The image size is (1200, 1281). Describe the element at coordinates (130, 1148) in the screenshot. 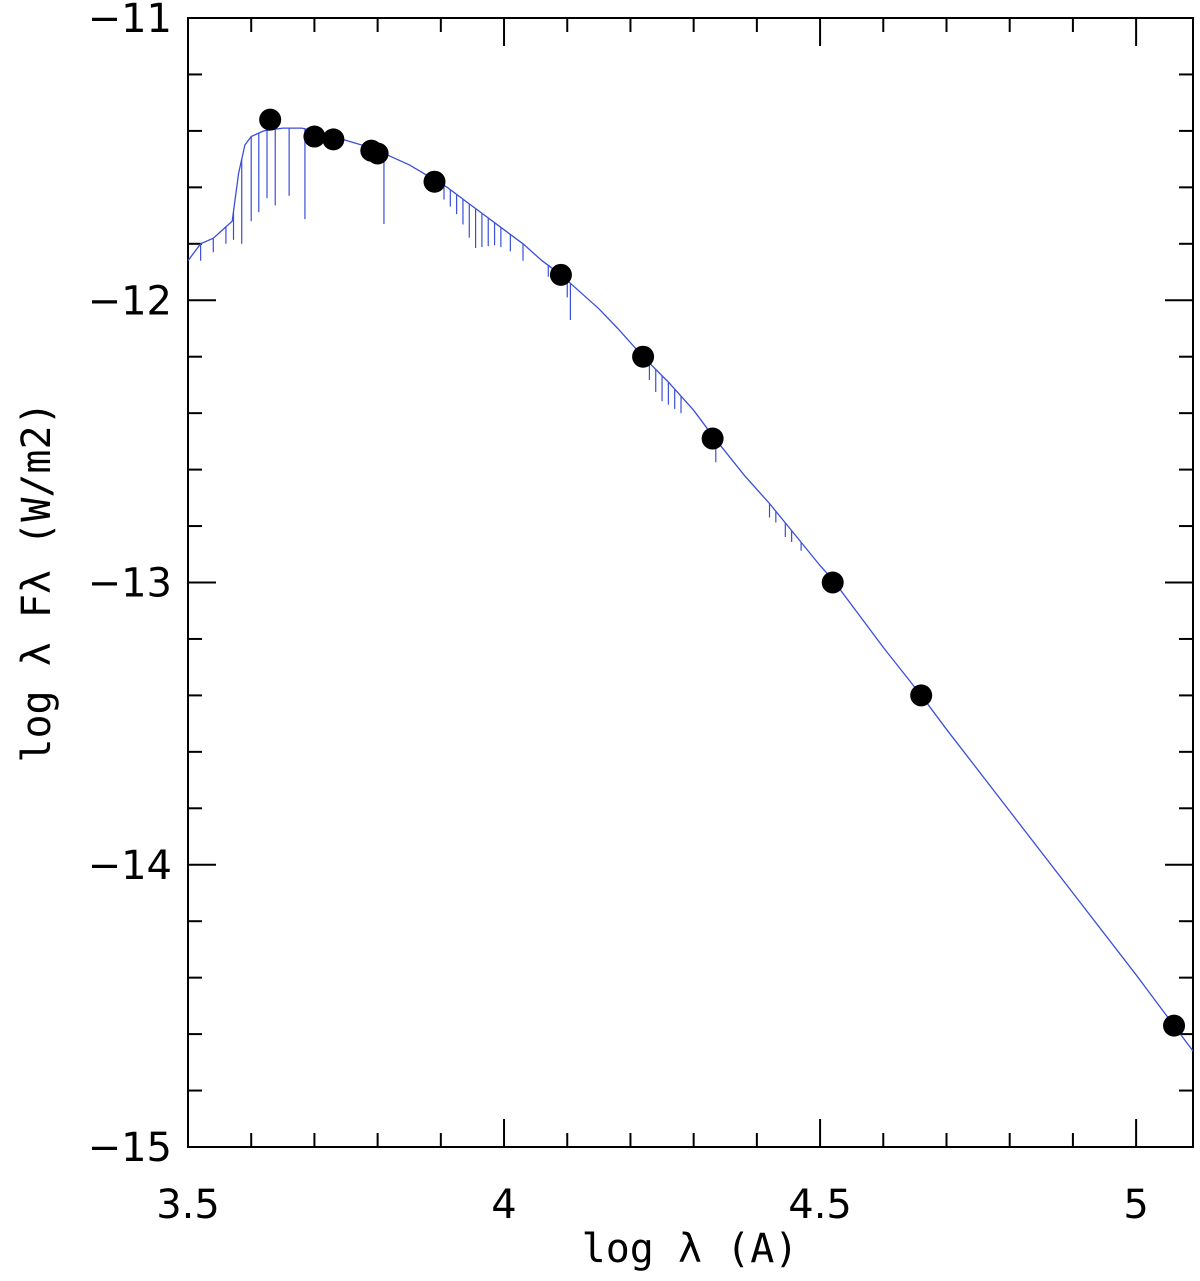

I see `y-tick-label: −15` at that location.